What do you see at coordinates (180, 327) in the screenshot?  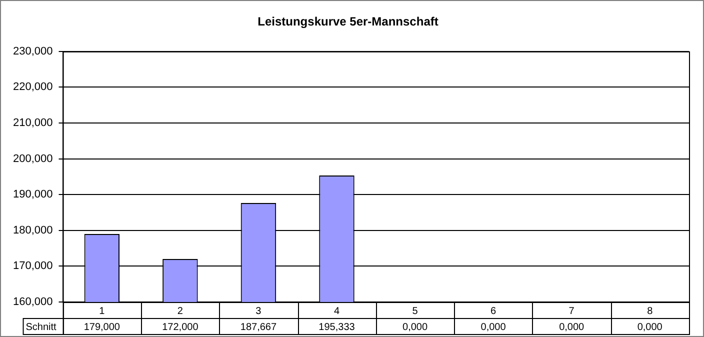 I see `data-label: 172,000` at bounding box center [180, 327].